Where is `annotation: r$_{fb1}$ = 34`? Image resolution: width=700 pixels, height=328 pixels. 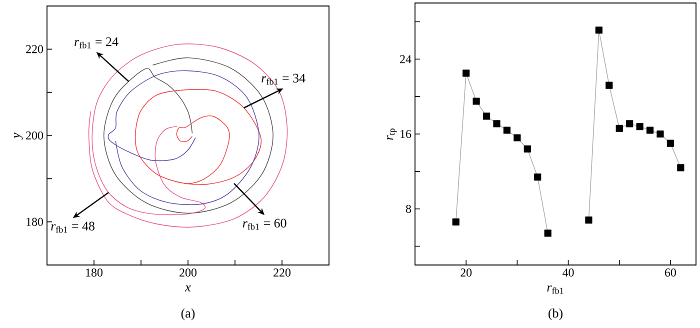 annotation: r$_{fb1}$ = 34 is located at coordinates (284, 79).